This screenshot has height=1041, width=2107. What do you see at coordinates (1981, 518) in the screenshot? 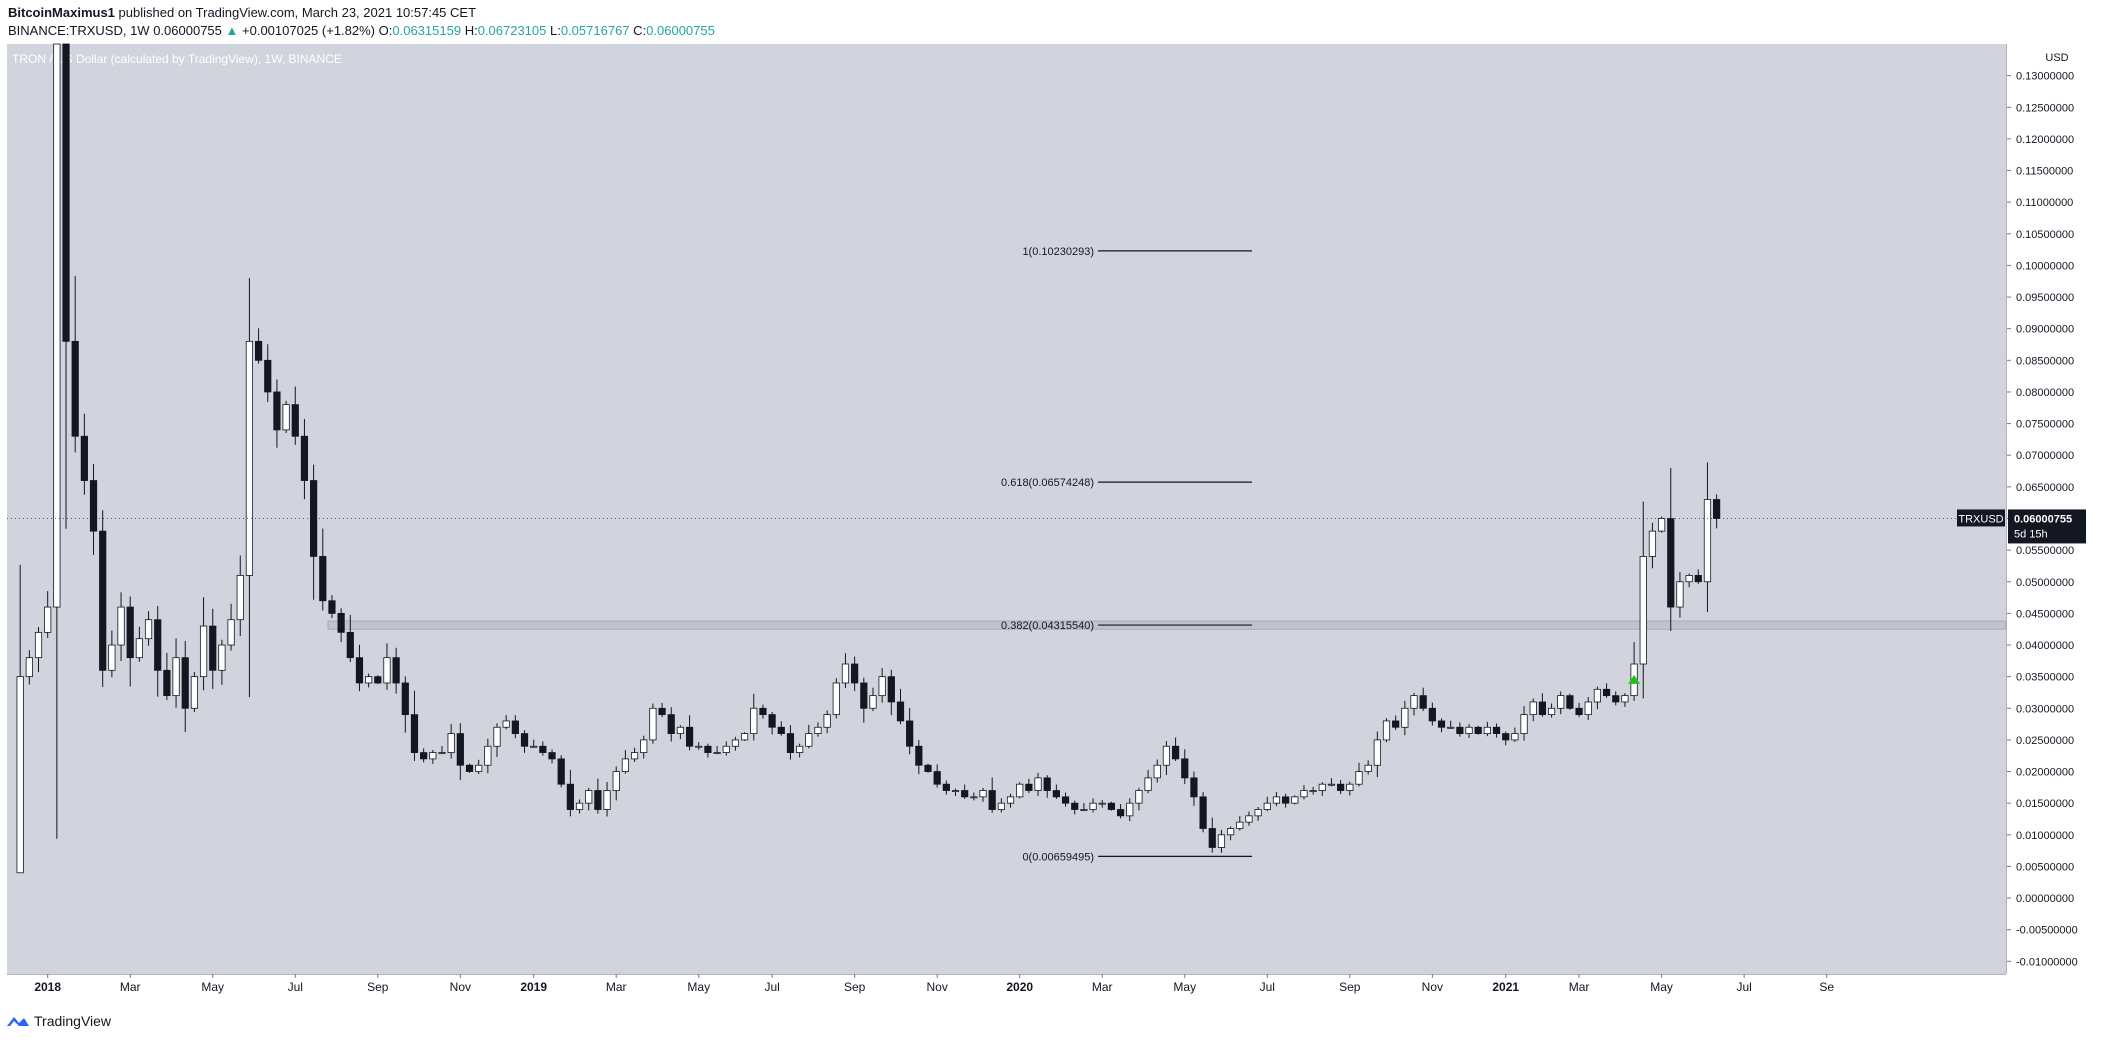
I see `symbol-tag-bg` at bounding box center [1981, 518].